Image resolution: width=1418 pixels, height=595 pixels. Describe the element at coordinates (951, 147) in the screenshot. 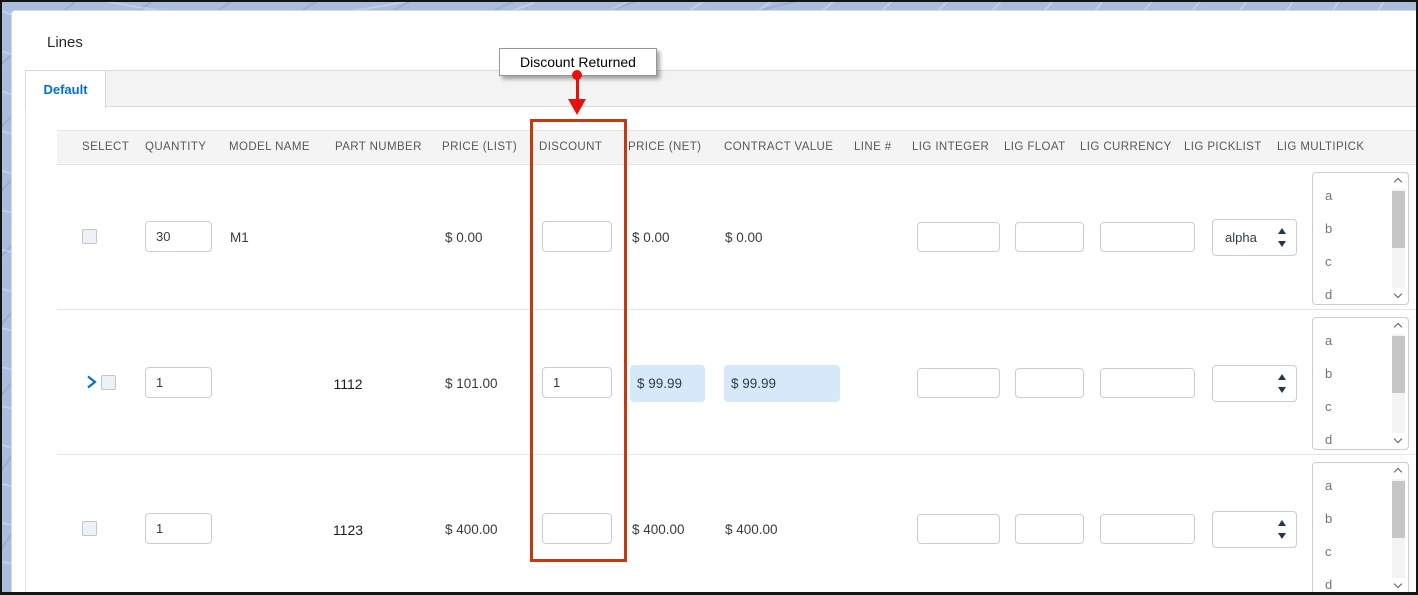

I see `col-header-lig-integer: LIG INTEGER` at that location.